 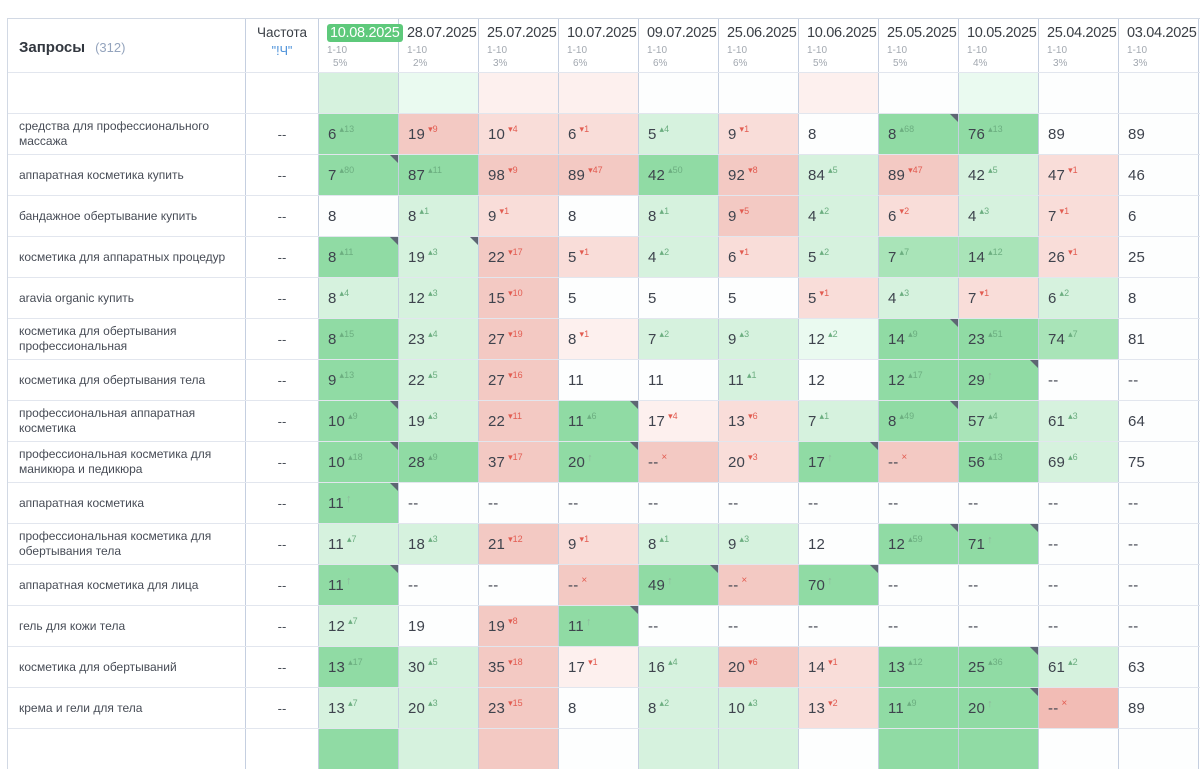 What do you see at coordinates (519, 216) in the screenshot?
I see `position-cell: 9 ▾1` at bounding box center [519, 216].